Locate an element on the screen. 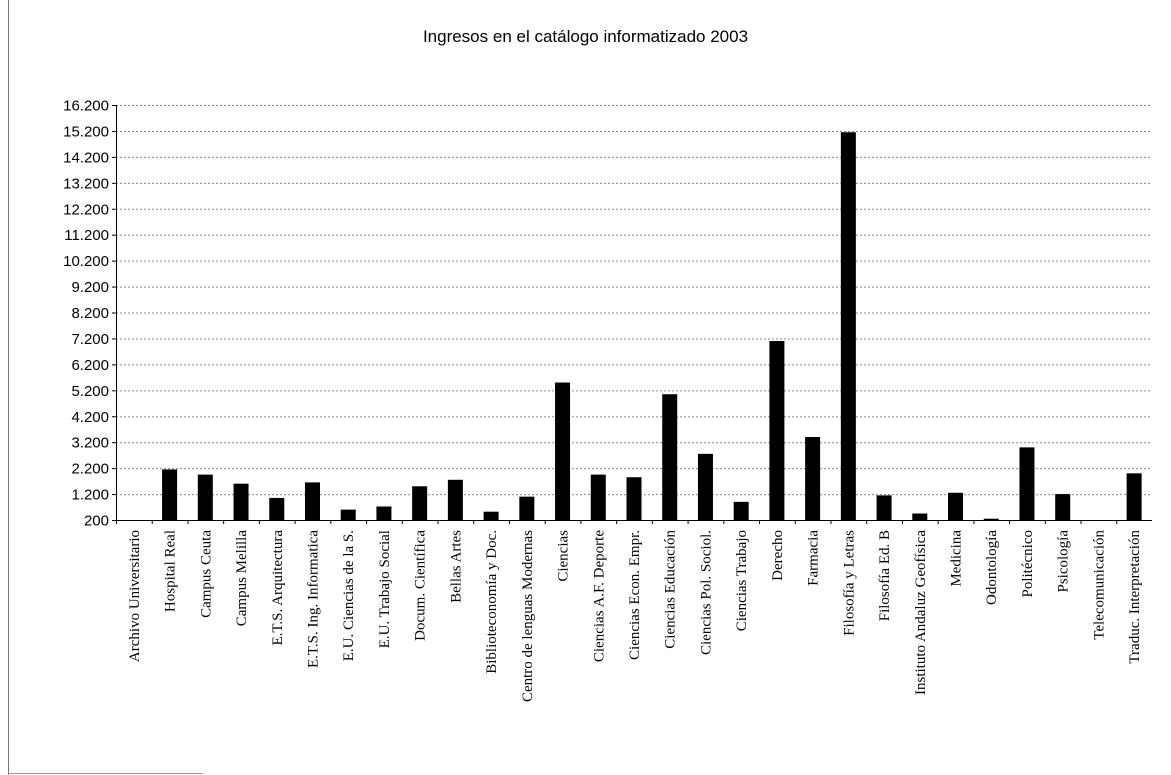 Image resolution: width=1171 pixels, height=775 pixels. y-tick-label: 200 is located at coordinates (96, 521).